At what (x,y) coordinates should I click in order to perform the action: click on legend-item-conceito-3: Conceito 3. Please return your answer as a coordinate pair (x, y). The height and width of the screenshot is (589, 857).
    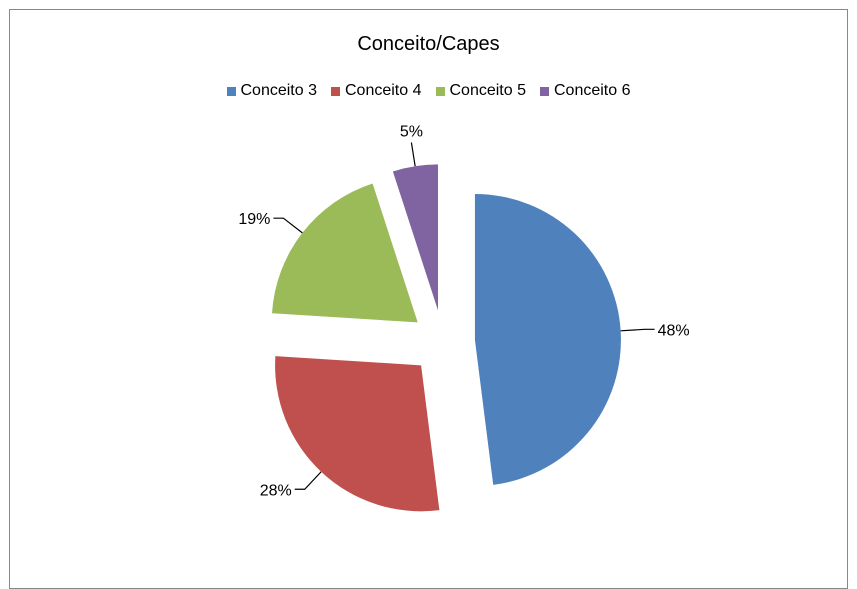
    Looking at the image, I should click on (272, 91).